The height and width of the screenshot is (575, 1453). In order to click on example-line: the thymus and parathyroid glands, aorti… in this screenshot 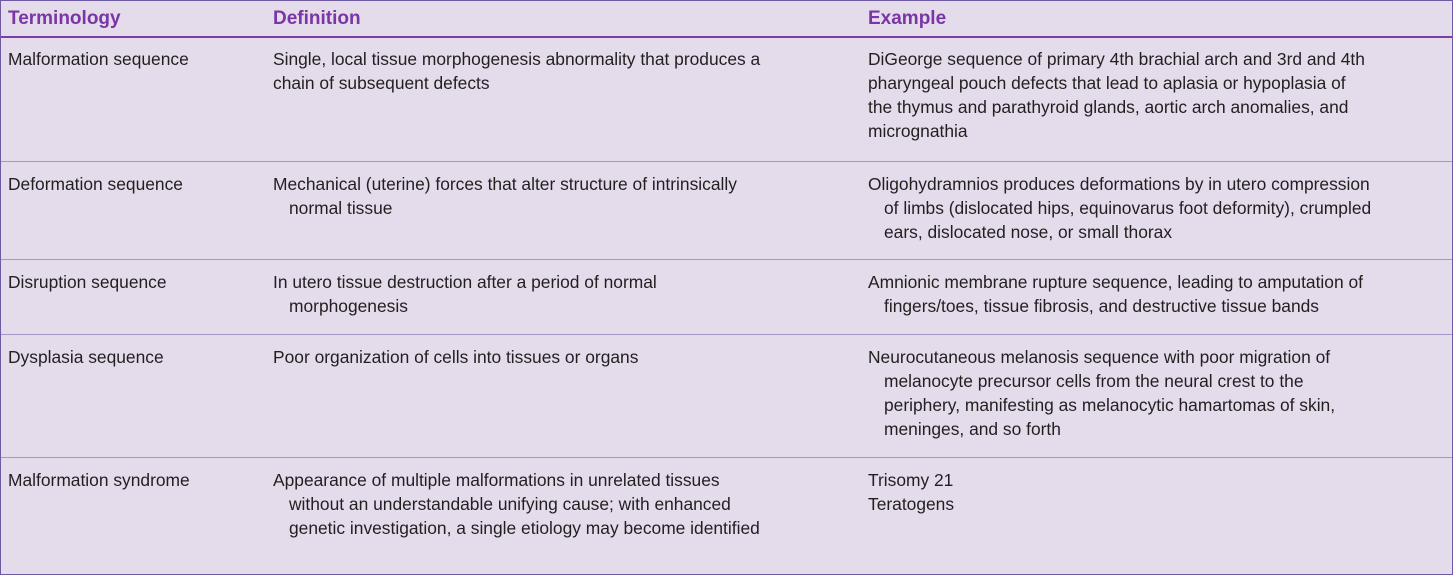, I will do `click(1108, 107)`.